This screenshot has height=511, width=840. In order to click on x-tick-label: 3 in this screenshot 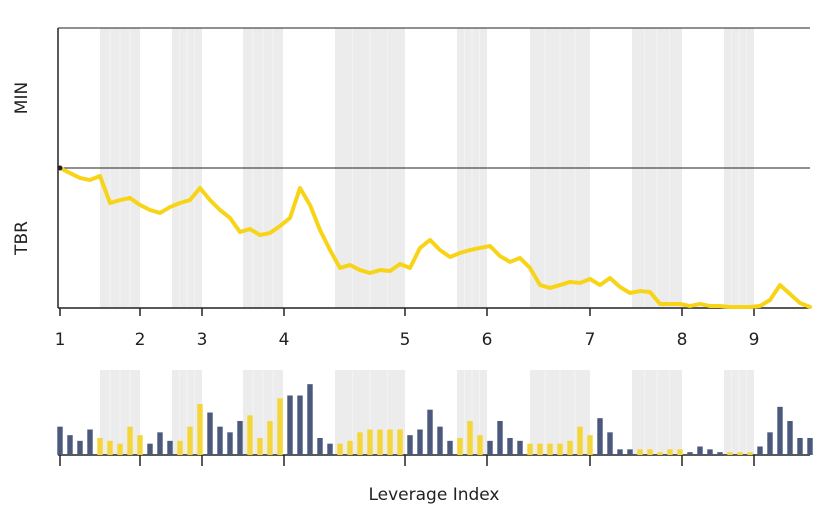, I will do `click(202, 340)`.